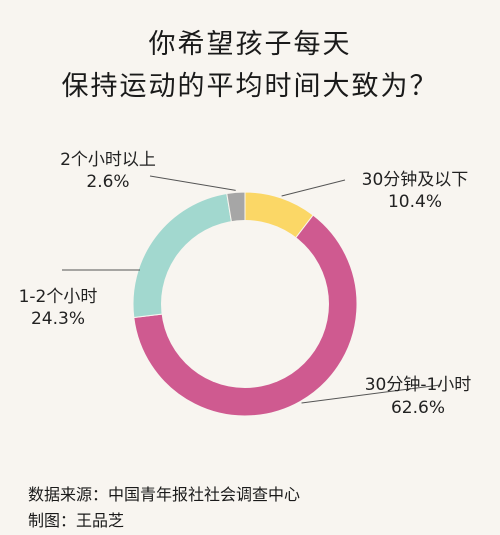 This screenshot has width=500, height=535. What do you see at coordinates (76, 520) in the screenshot?
I see `credit-note: 制图：王品芝` at bounding box center [76, 520].